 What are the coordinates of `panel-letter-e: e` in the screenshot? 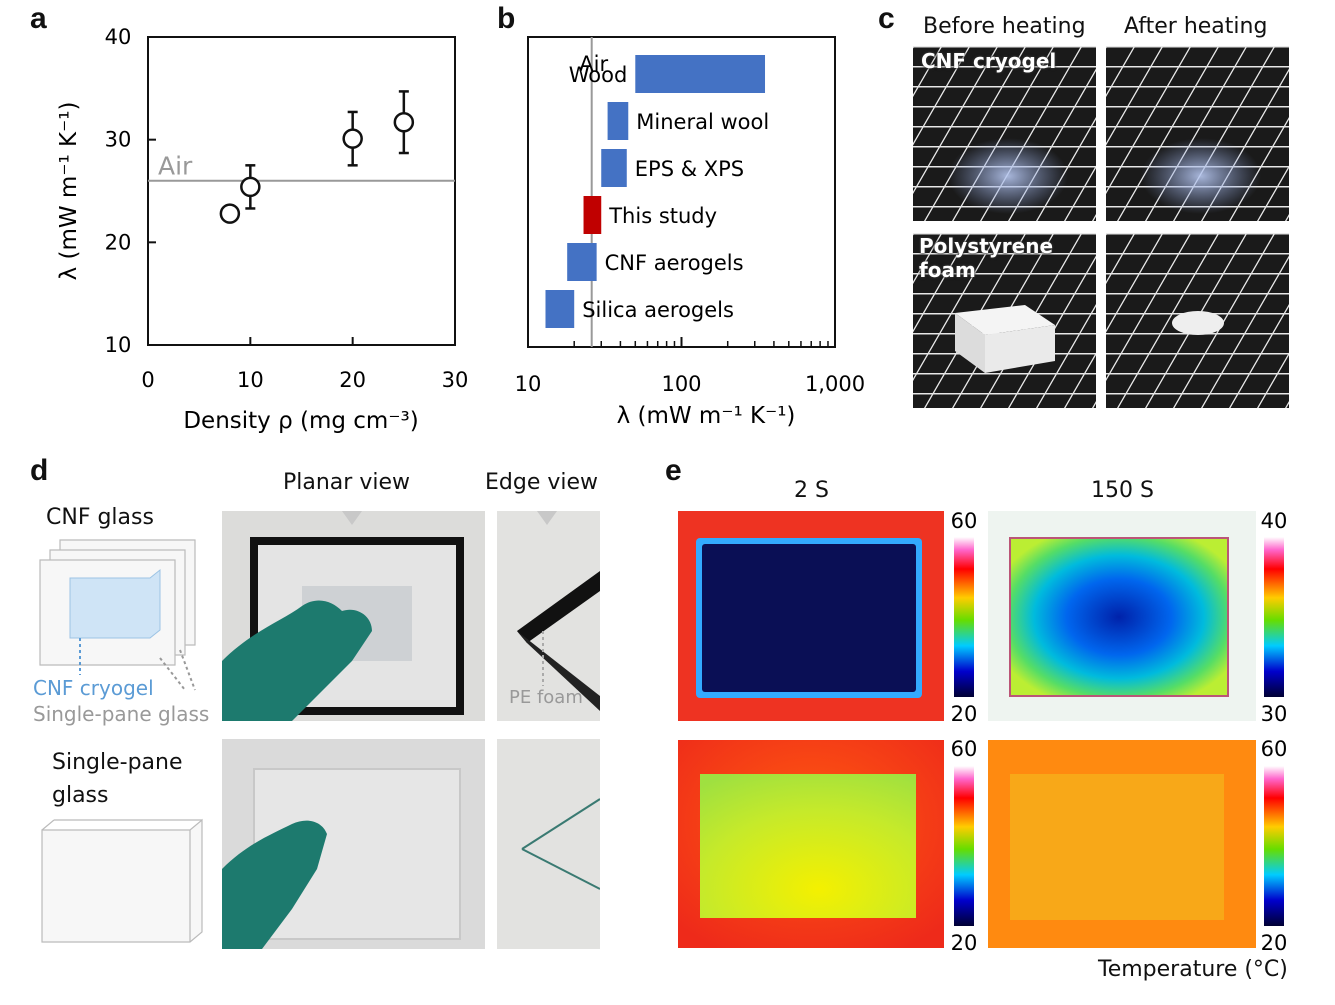 It's located at (673, 470).